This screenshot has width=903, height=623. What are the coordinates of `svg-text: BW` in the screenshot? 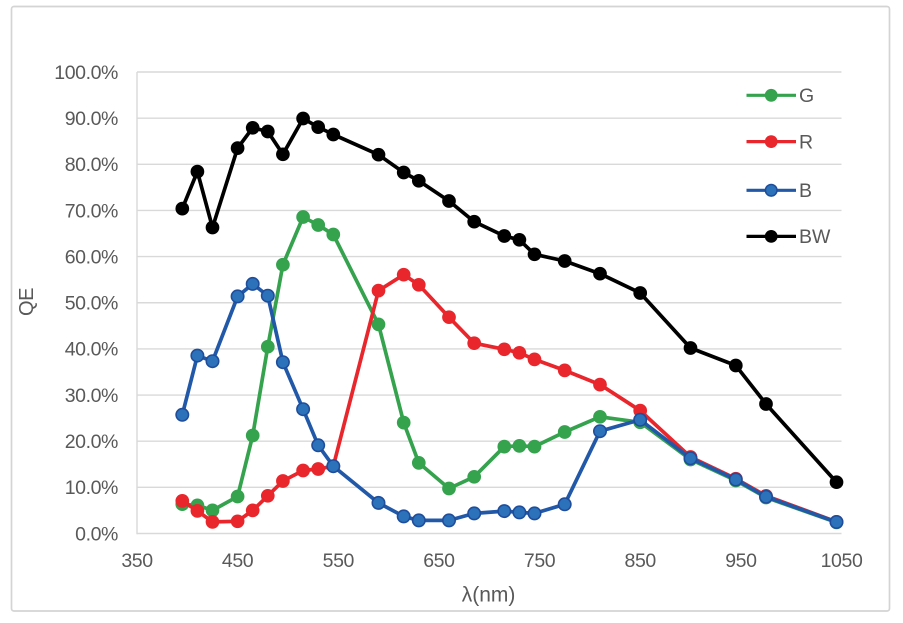 It's located at (815, 237).